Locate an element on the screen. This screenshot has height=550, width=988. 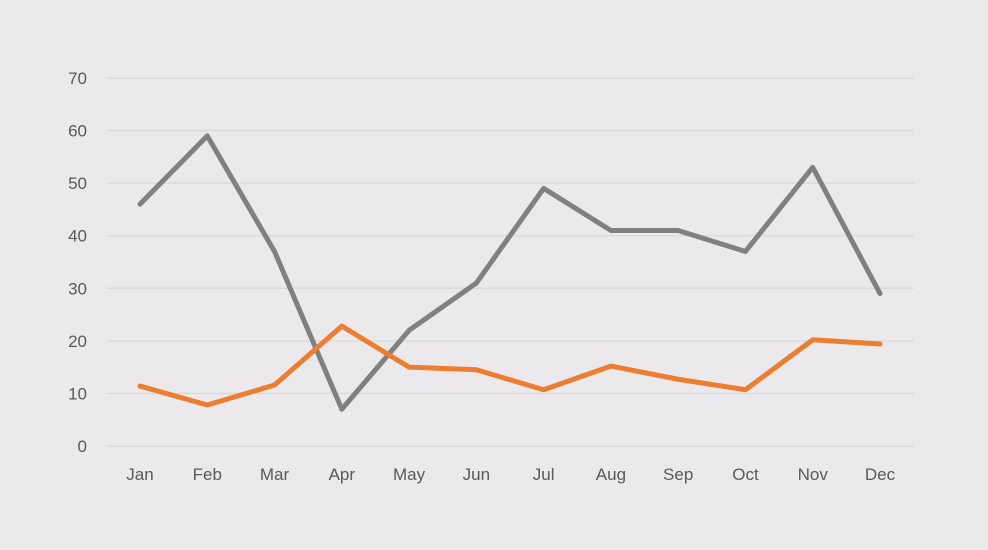
x-tick-label: Dec is located at coordinates (880, 474).